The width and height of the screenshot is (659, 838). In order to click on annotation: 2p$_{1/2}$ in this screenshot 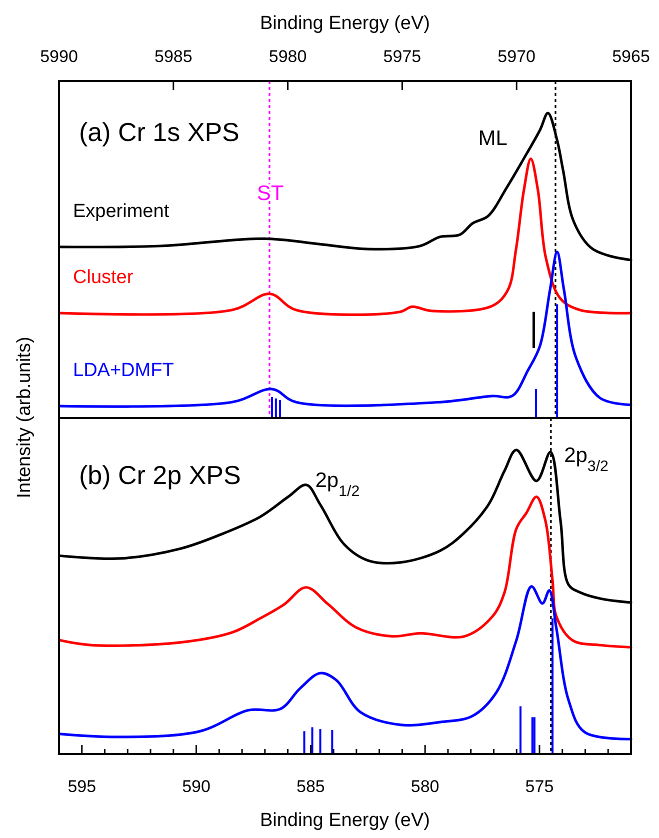, I will do `click(337, 484)`.